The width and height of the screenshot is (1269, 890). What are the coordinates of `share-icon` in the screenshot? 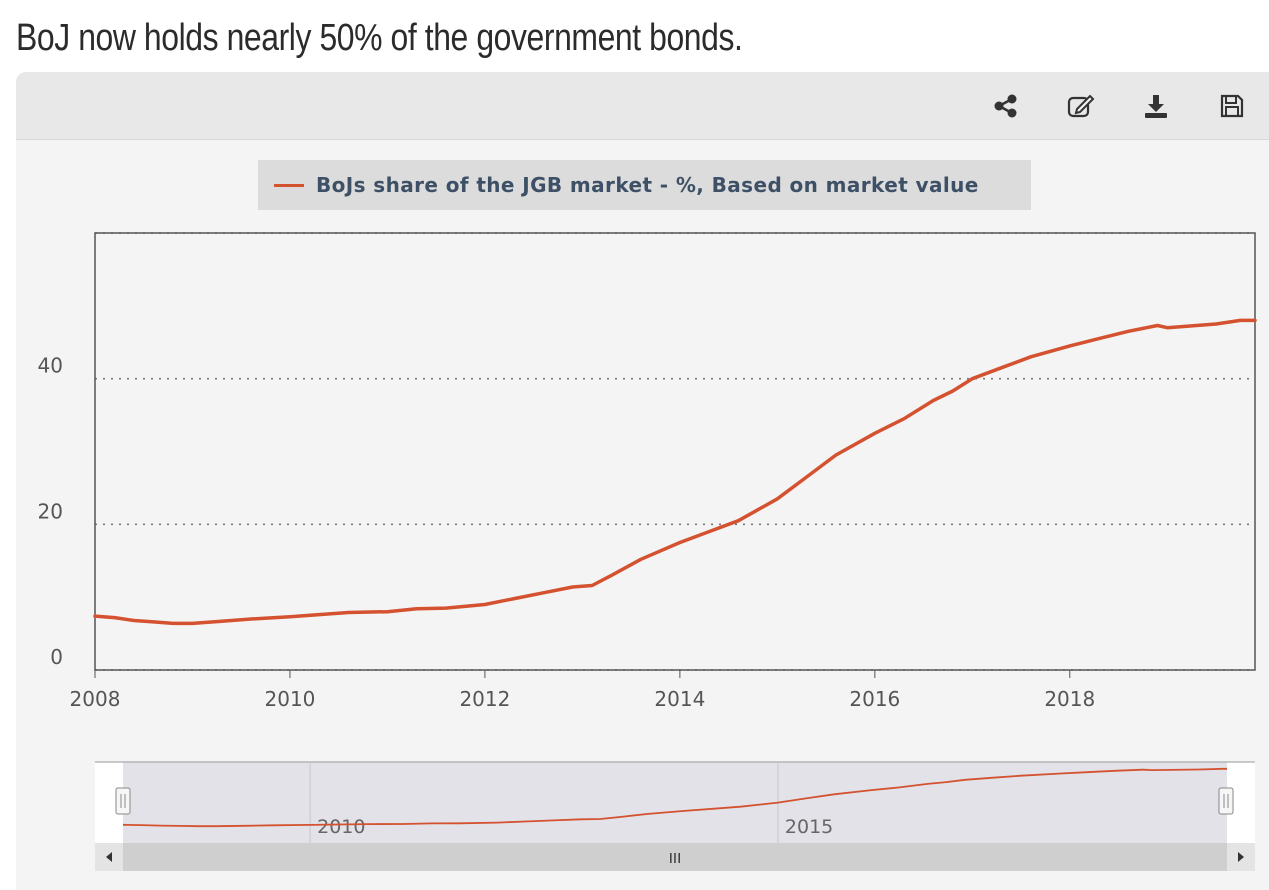 It's located at (1005, 106).